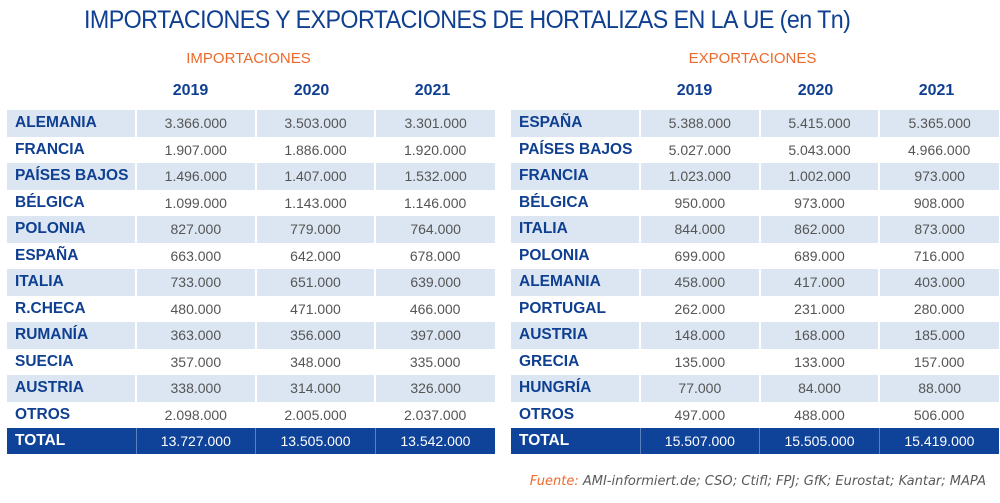 This screenshot has height=503, width=1000. I want to click on table-row: ALEMANIA 458.000 417.000 403.000, so click(755, 282).